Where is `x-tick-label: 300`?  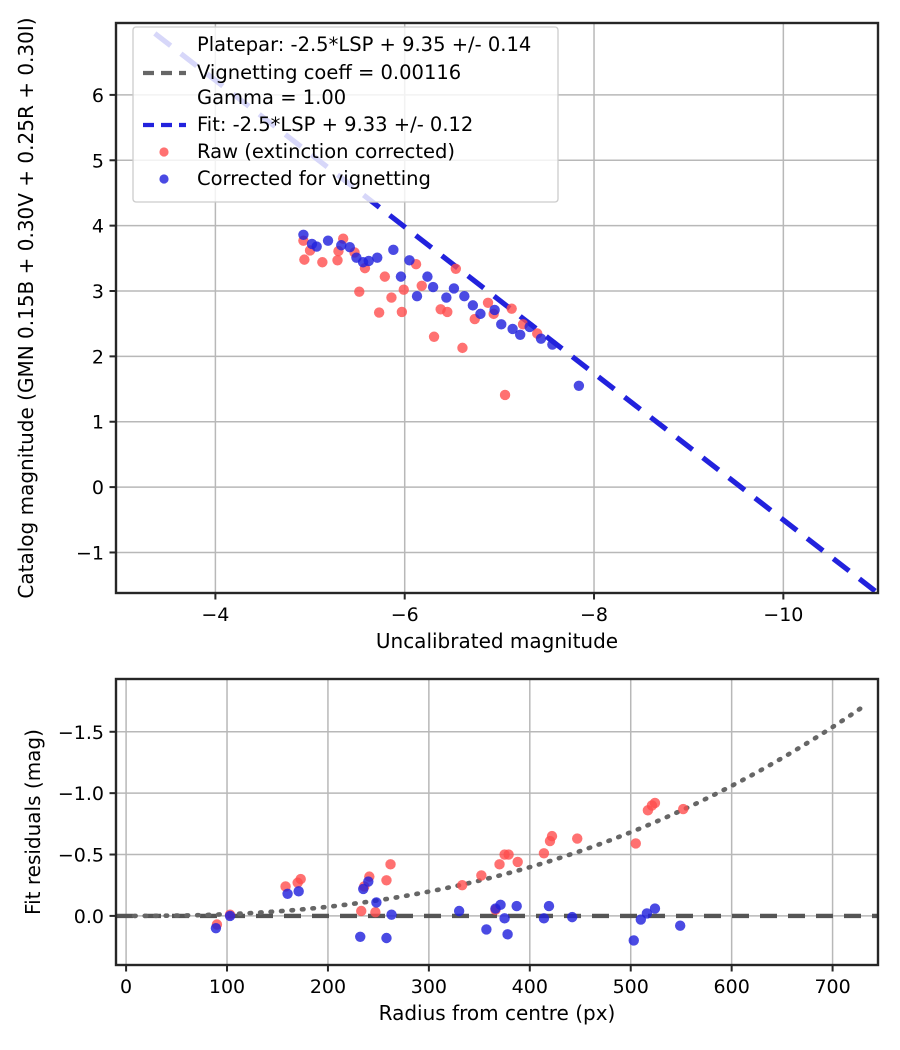
x-tick-label: 300 is located at coordinates (429, 987).